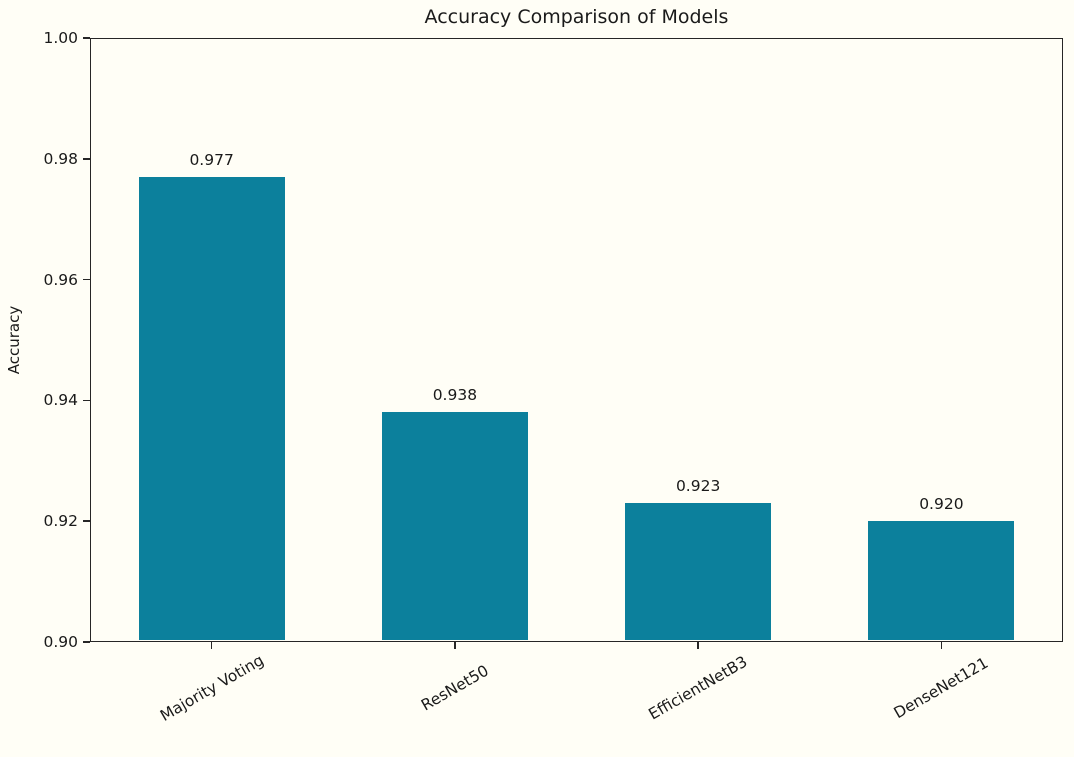 Image resolution: width=1074 pixels, height=757 pixels. Describe the element at coordinates (60, 521) in the screenshot. I see `y-tick-label: 0.92` at that location.